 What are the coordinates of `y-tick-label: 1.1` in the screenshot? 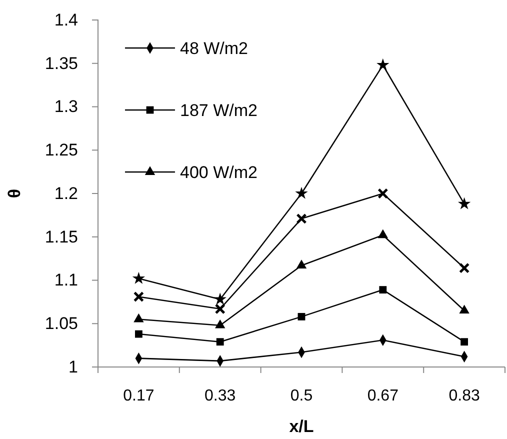 It's located at (66, 280).